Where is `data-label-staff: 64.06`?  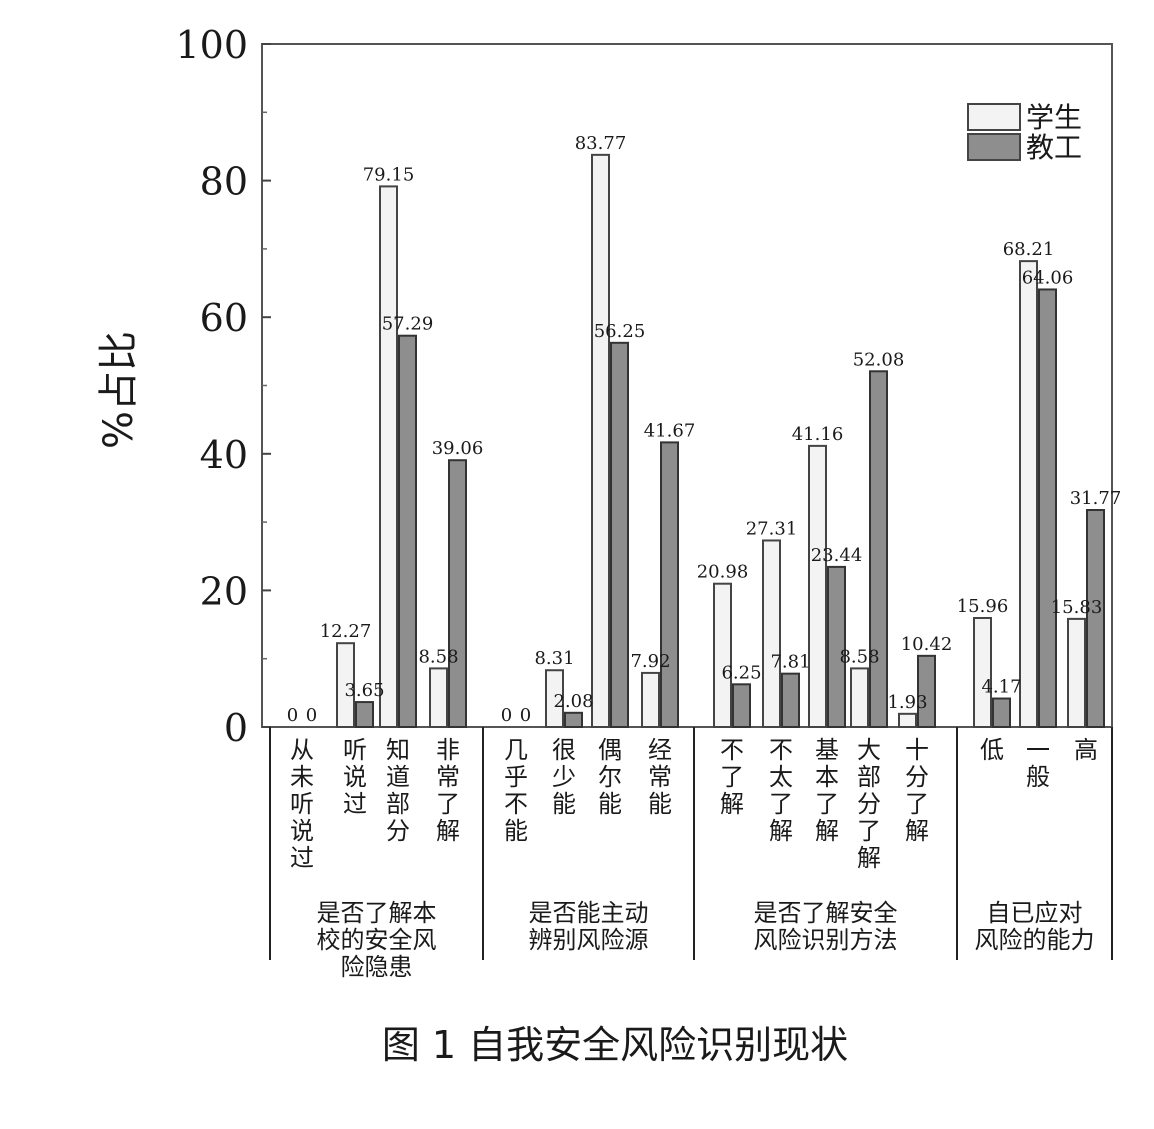 data-label-staff: 64.06 is located at coordinates (1048, 277).